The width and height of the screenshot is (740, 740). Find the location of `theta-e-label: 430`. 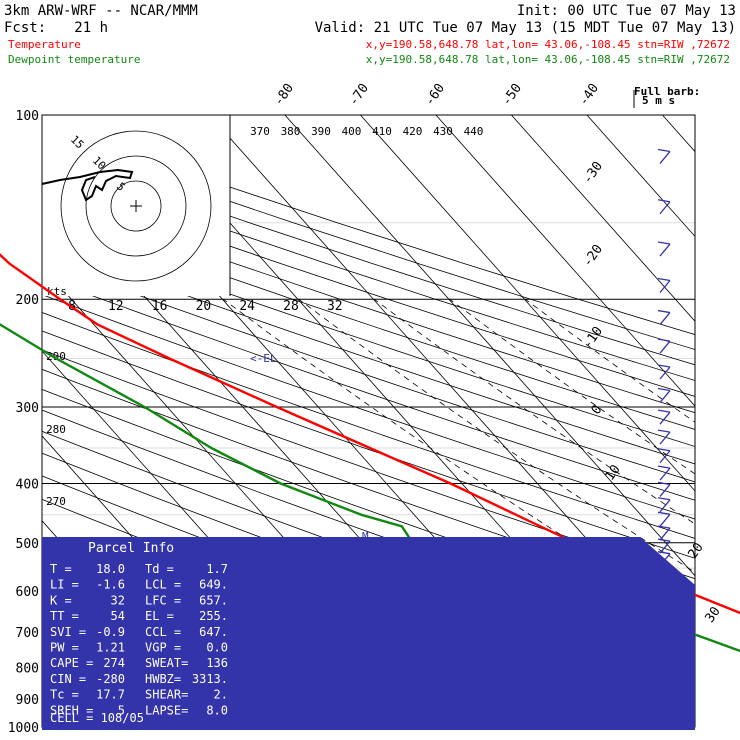

theta-e-label: 430 is located at coordinates (443, 131).